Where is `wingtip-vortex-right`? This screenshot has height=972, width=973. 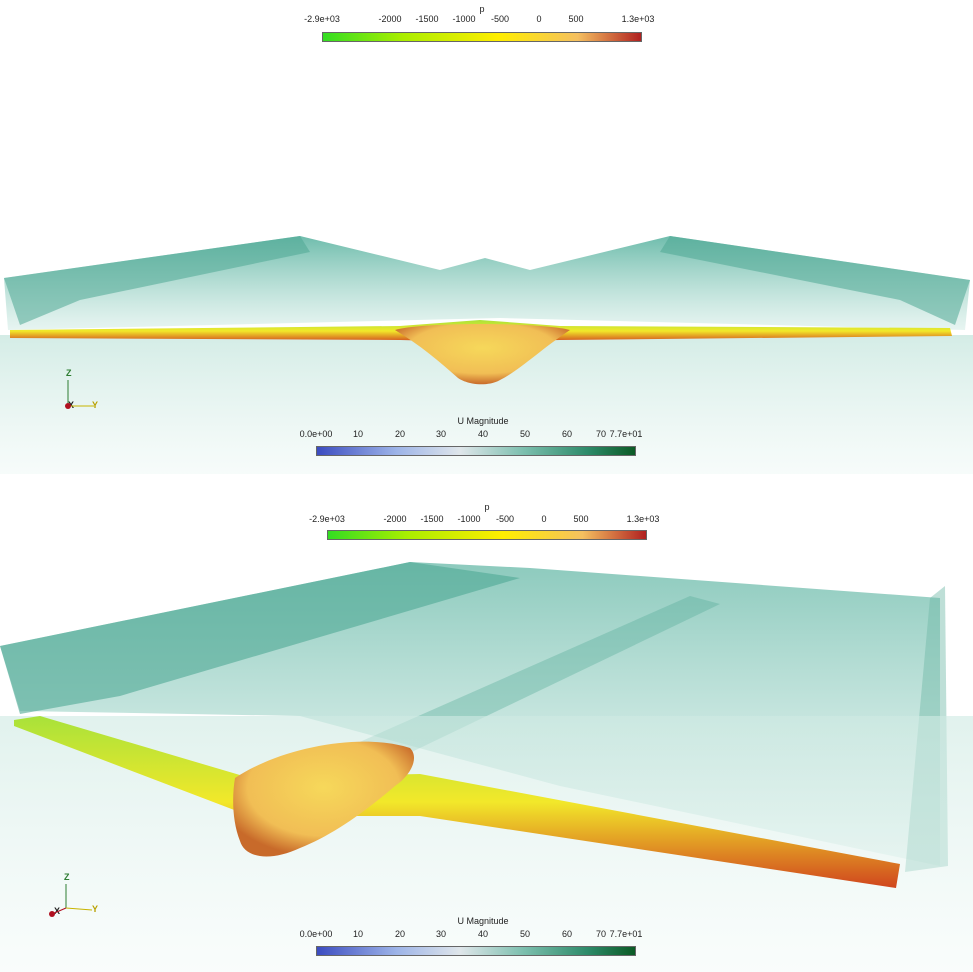 wingtip-vortex-right is located at coordinates (815, 280).